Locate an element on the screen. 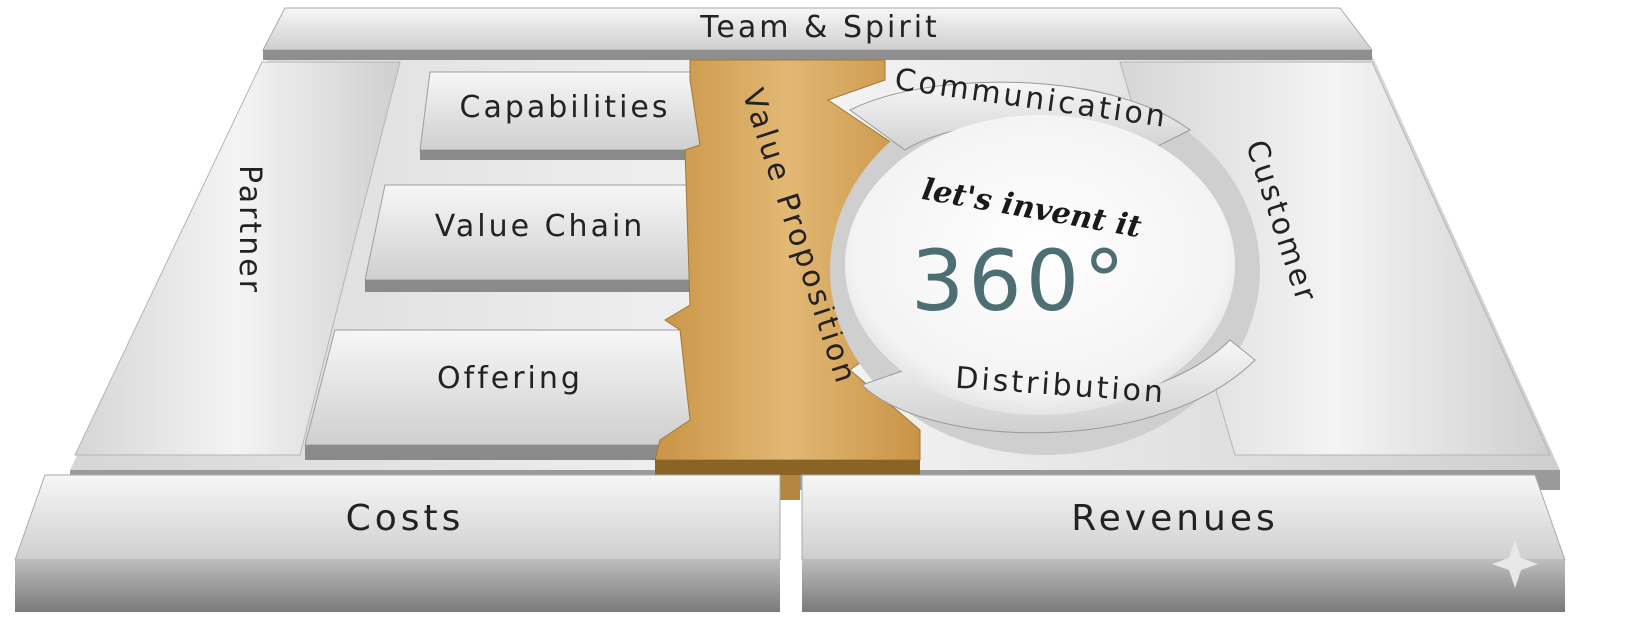  center-disc is located at coordinates (1040, 265).